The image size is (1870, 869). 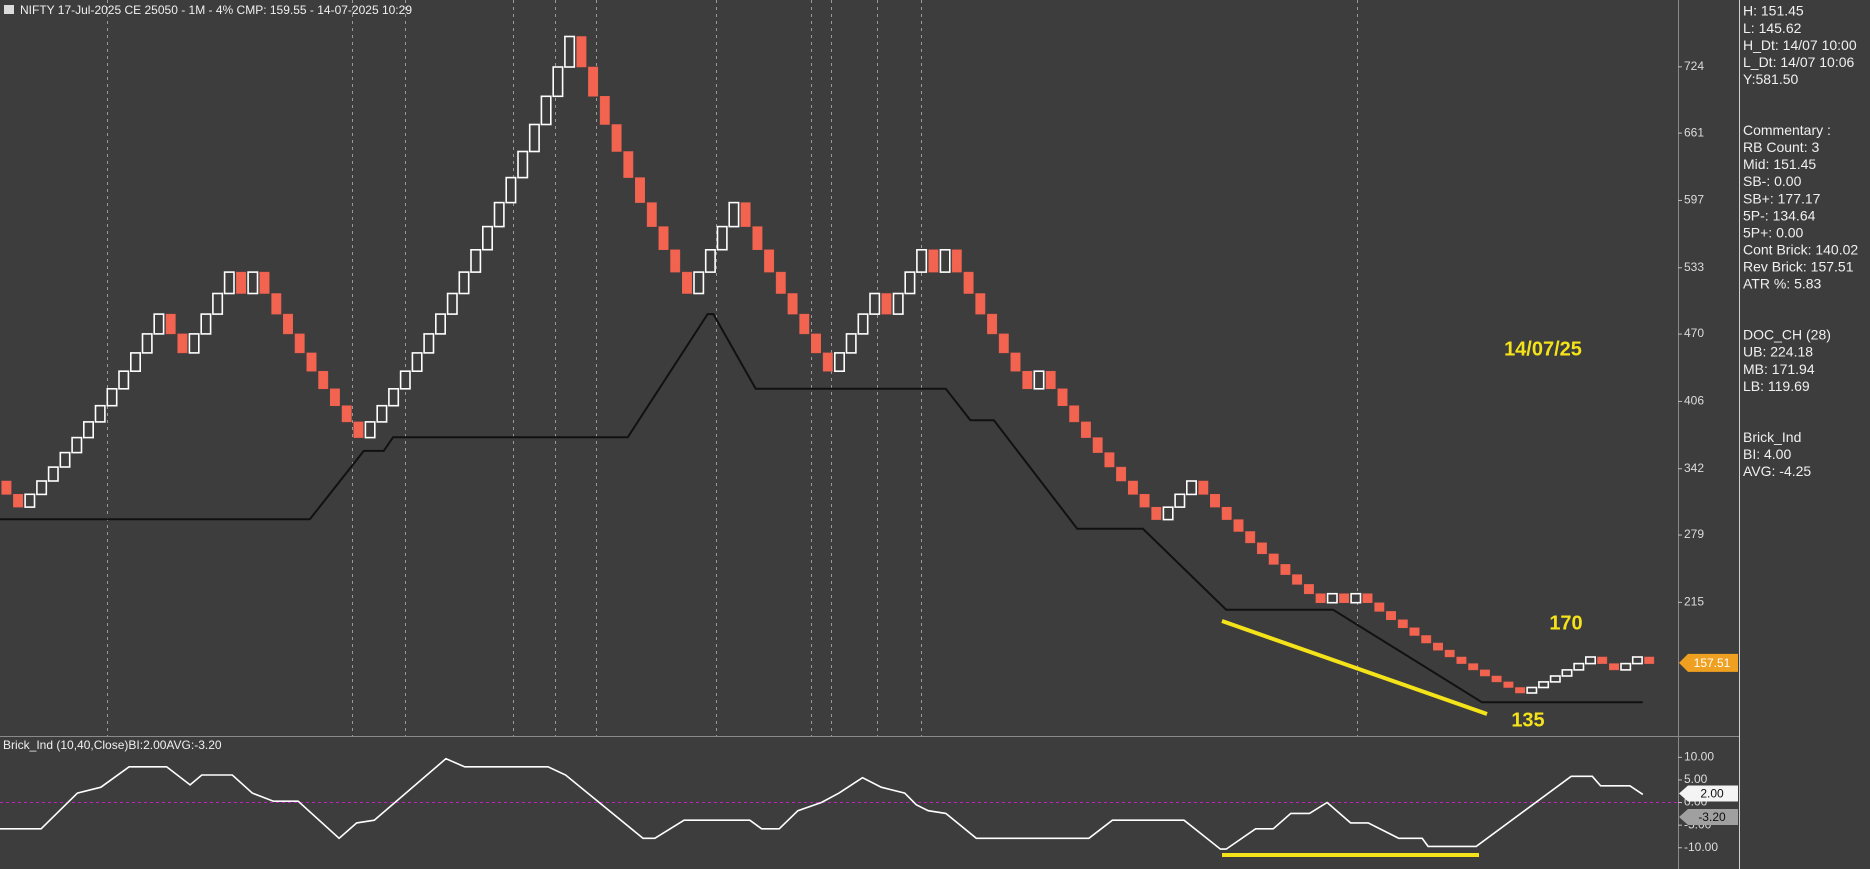 What do you see at coordinates (1354, 667) in the screenshot?
I see `trend-line` at bounding box center [1354, 667].